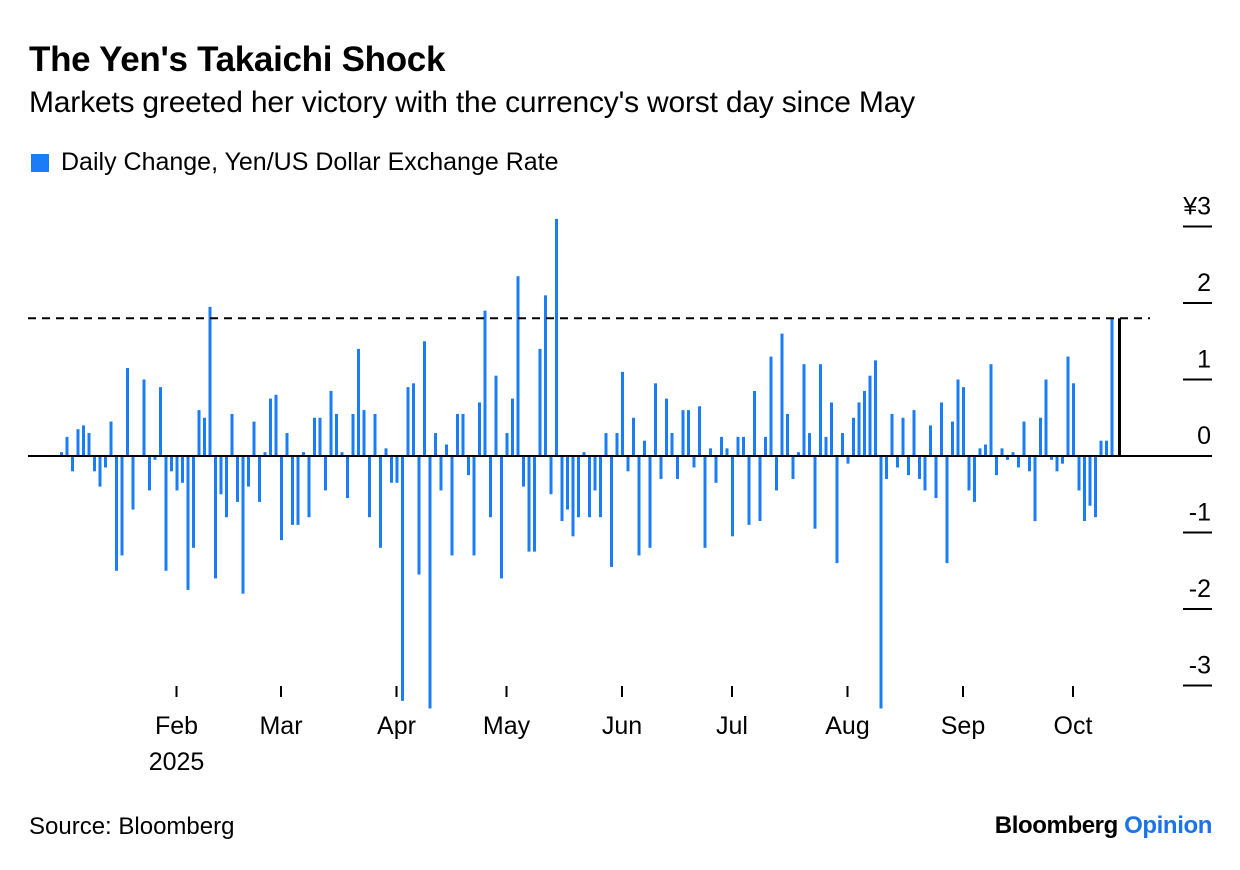 The image size is (1240, 870). What do you see at coordinates (177, 762) in the screenshot?
I see `x-tick-sublabel: 2025` at bounding box center [177, 762].